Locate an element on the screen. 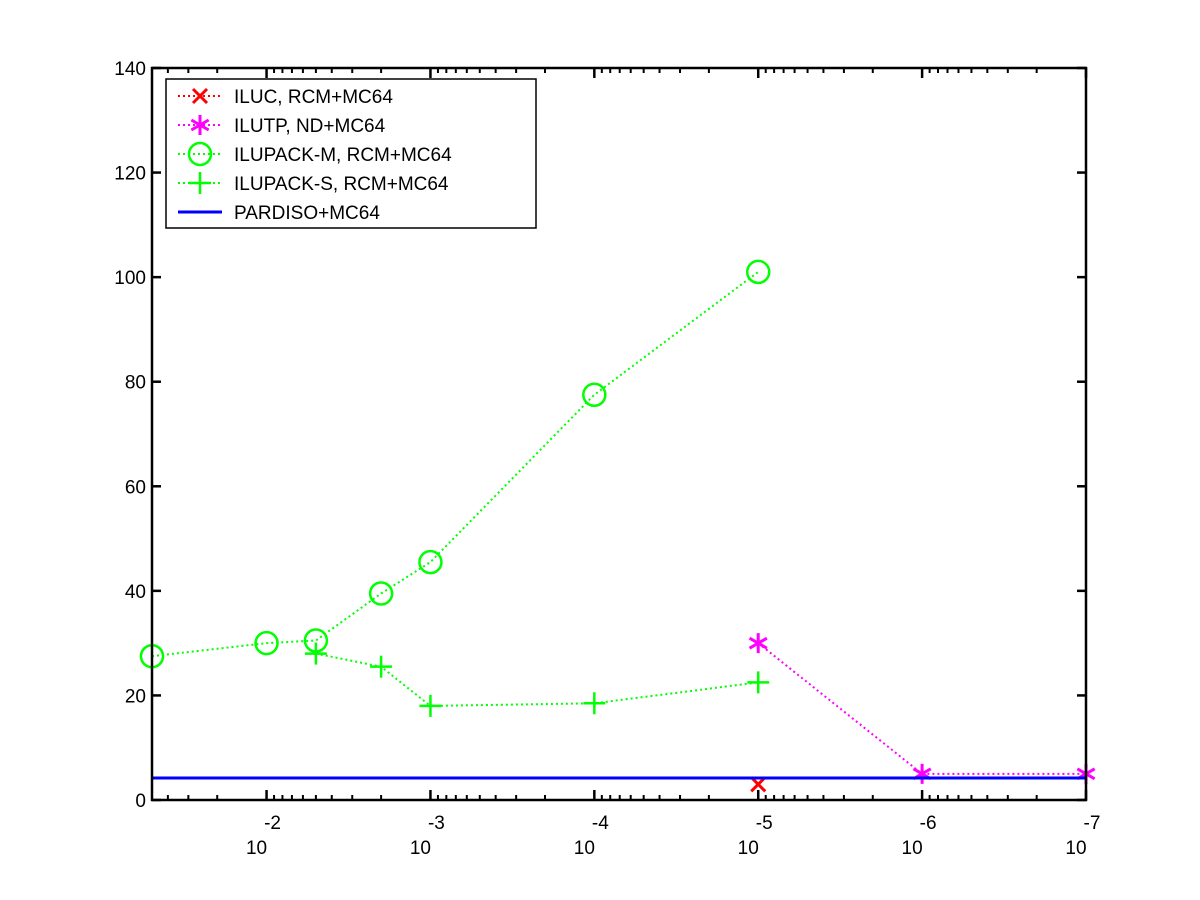 This screenshot has height=900, width=1200. legend-entry-1: ILUTP, ND+MC64 is located at coordinates (282, 126).